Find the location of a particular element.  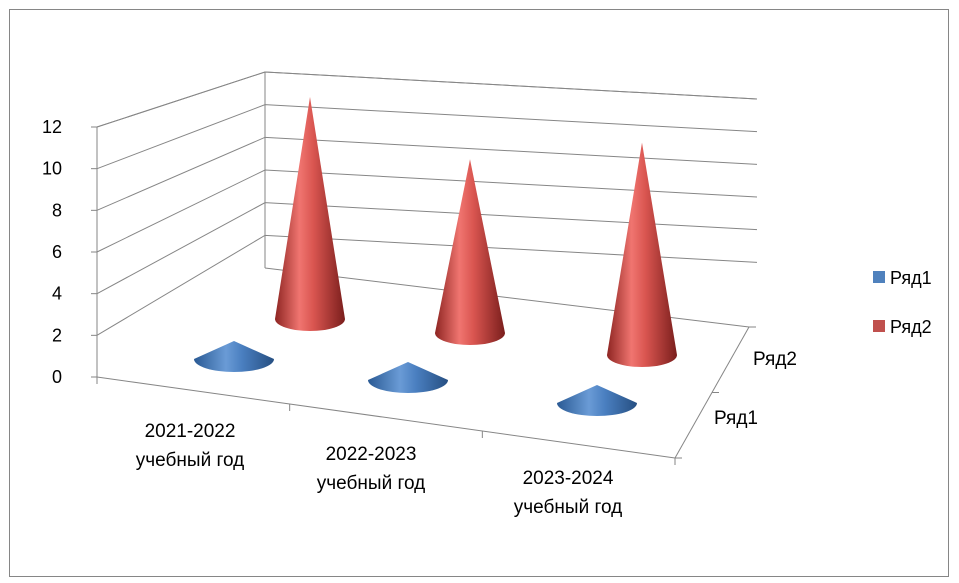

y-tick-label: 8 is located at coordinates (57, 210).